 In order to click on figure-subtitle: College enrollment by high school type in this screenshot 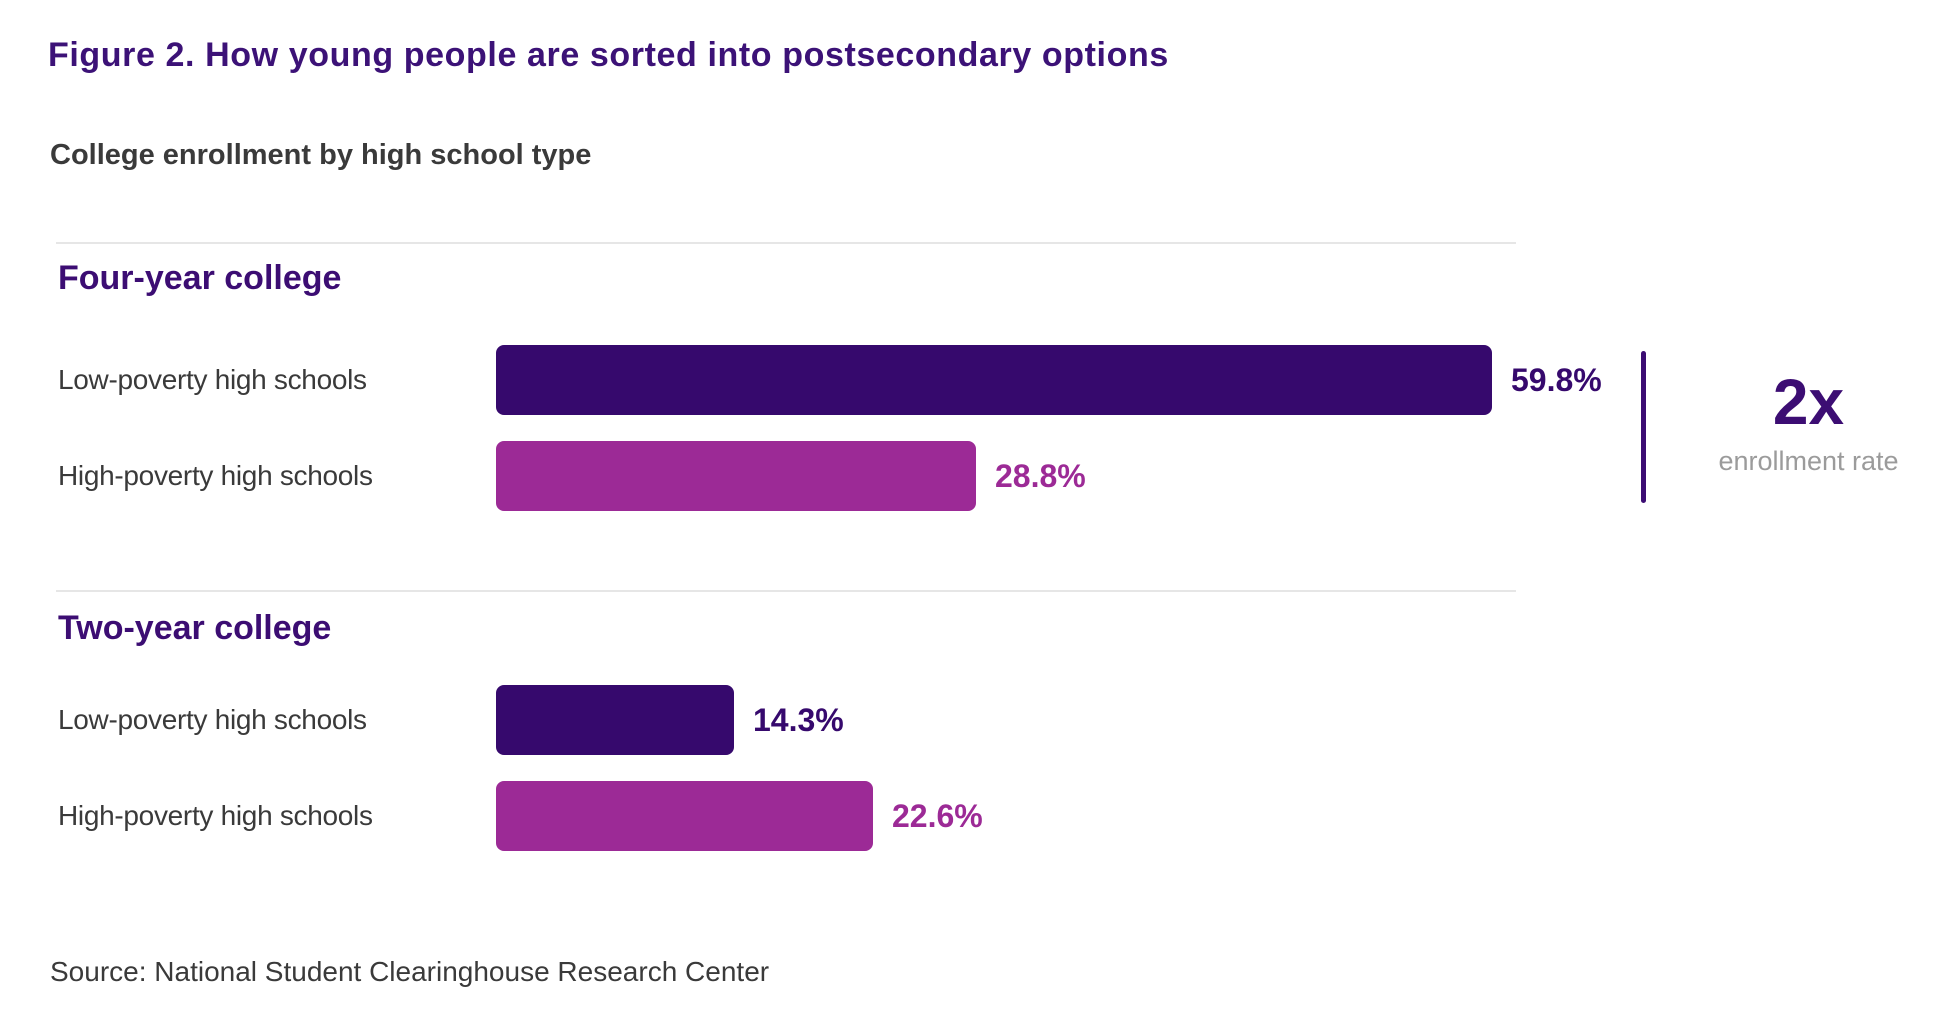, I will do `click(321, 155)`.